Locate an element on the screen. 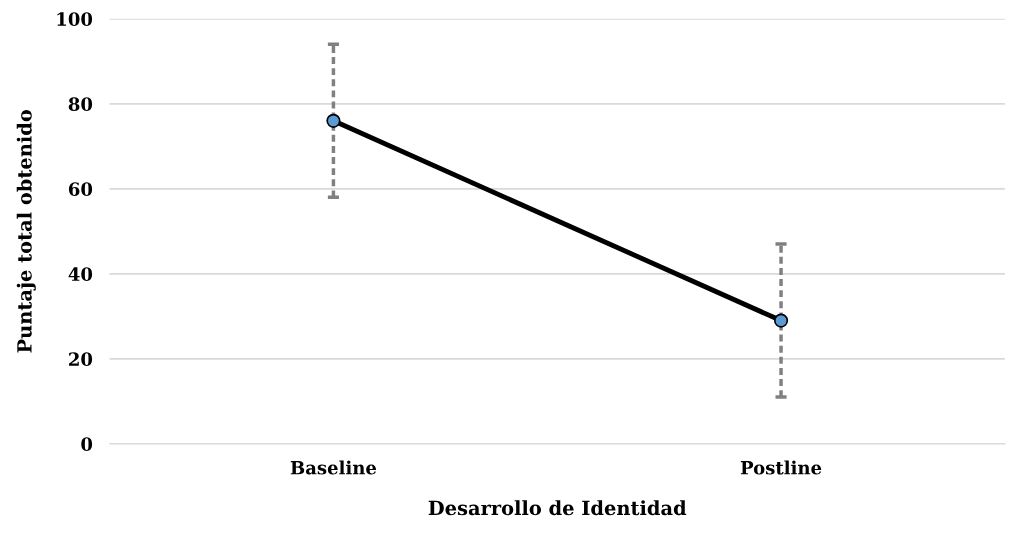 The height and width of the screenshot is (538, 1015). x-axis-title: Desarrollo de Identidad is located at coordinates (557, 508).